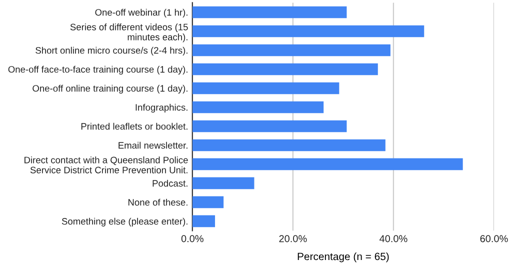 Image resolution: width=520 pixels, height=273 pixels. Describe the element at coordinates (158, 202) in the screenshot. I see `y-tick-label: None of these.` at that location.